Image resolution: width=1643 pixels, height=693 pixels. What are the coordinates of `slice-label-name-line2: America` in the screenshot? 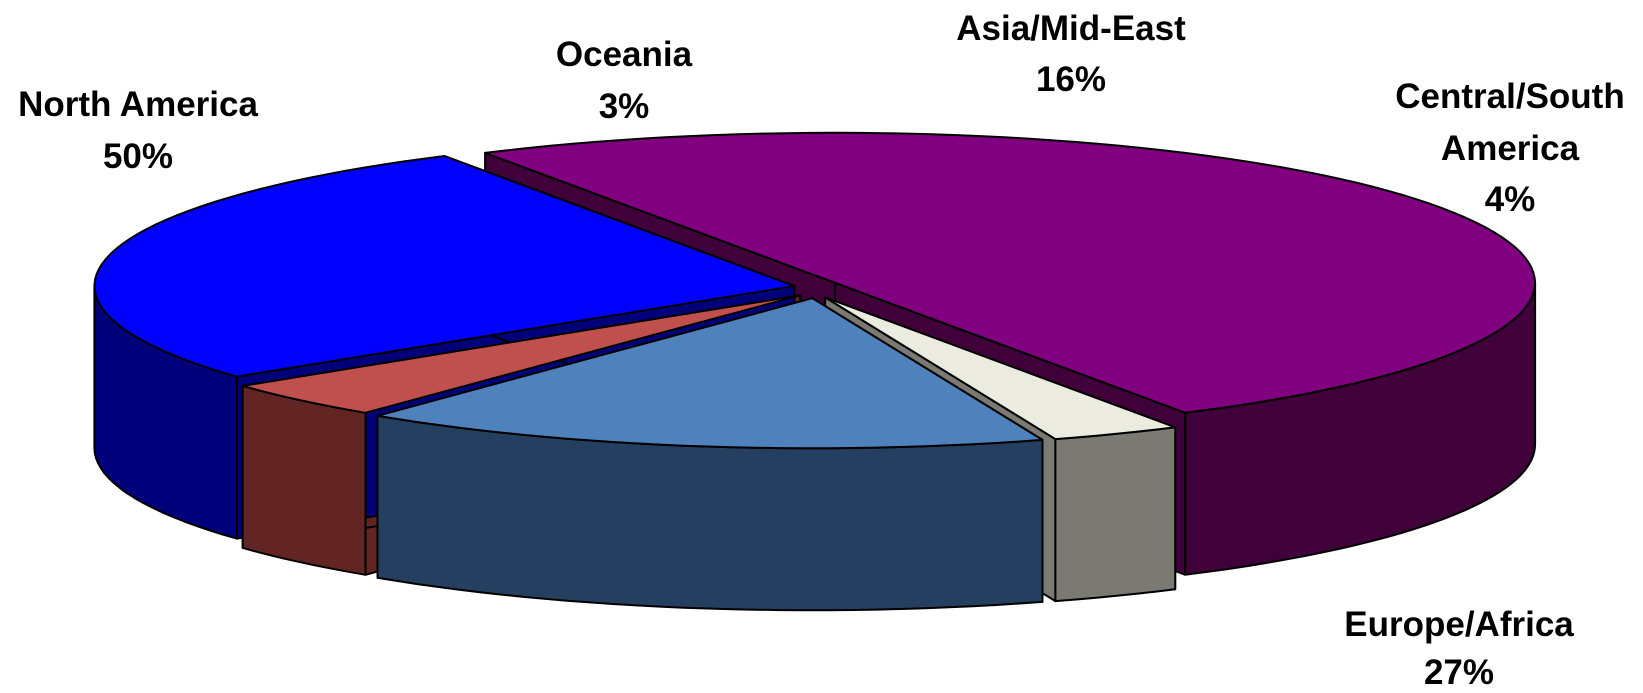 It's located at (1510, 148).